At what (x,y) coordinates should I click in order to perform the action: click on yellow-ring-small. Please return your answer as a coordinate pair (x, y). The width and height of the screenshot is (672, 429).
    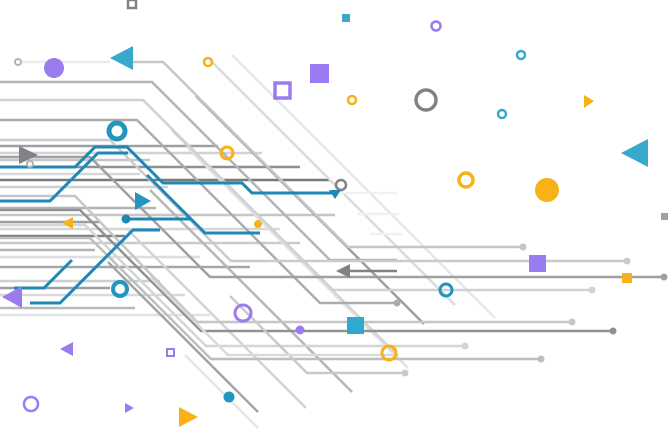
    Looking at the image, I should click on (227, 153).